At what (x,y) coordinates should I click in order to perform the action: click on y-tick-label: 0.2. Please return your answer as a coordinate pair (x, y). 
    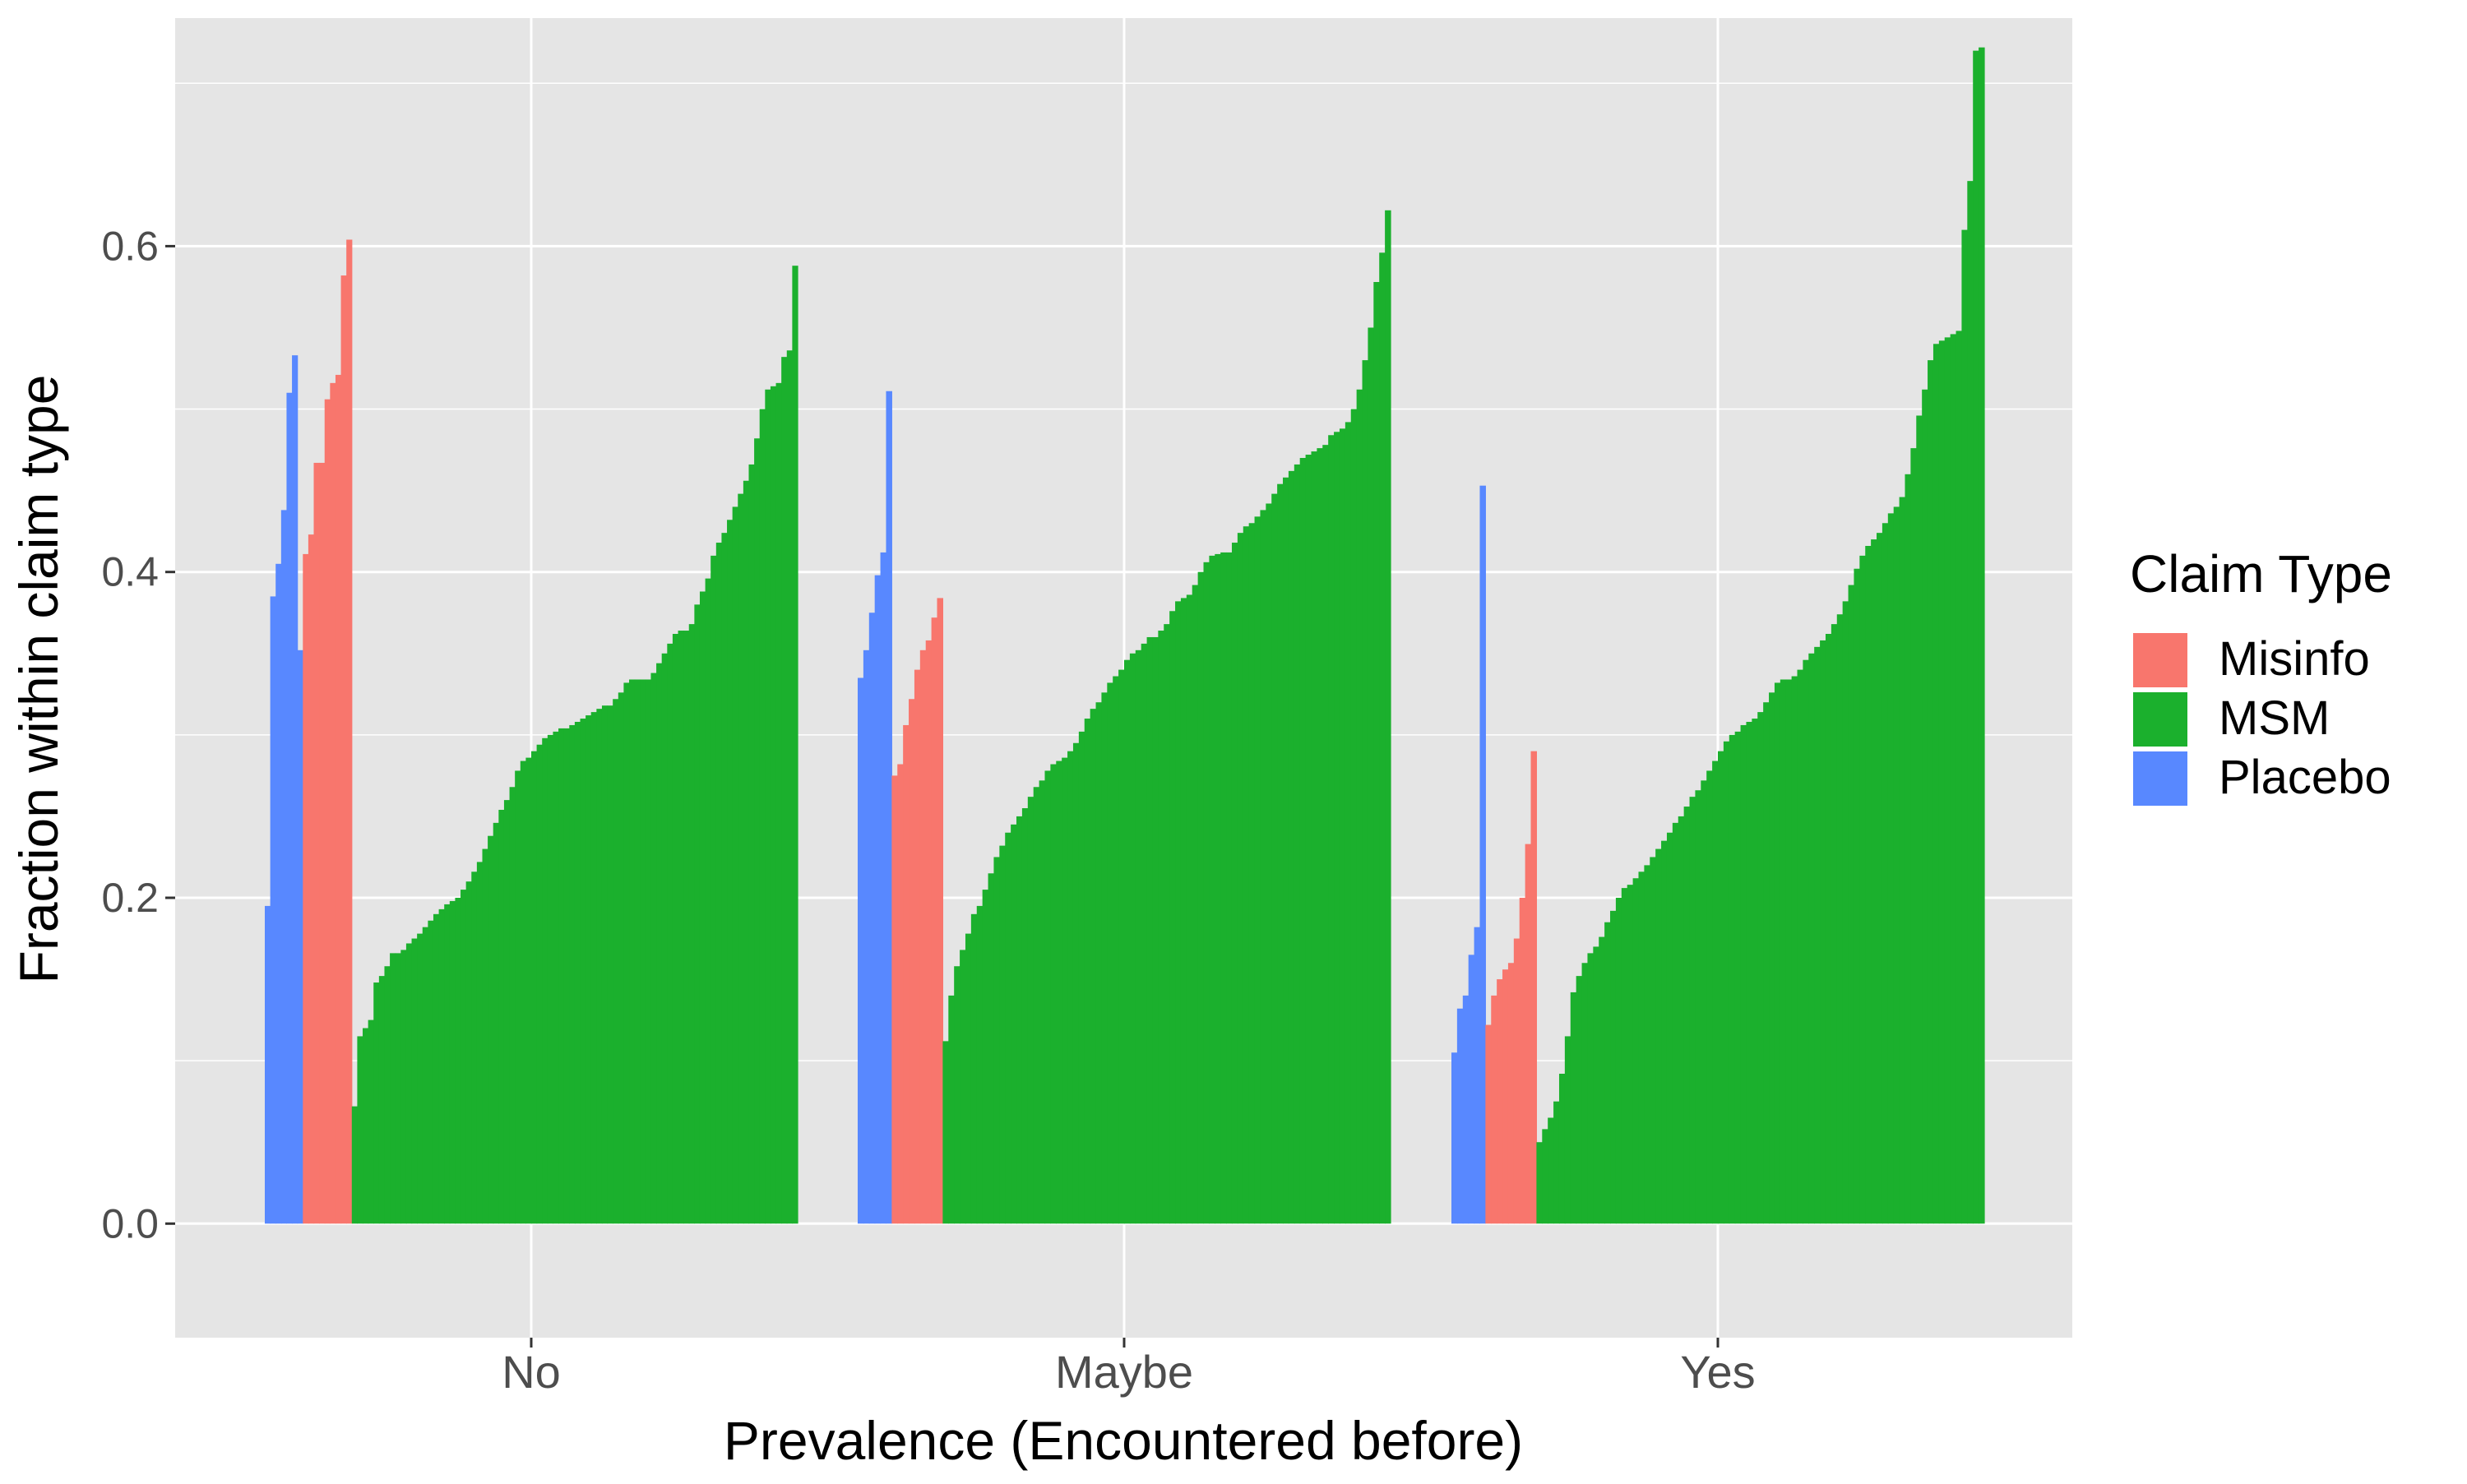
    Looking at the image, I should click on (130, 898).